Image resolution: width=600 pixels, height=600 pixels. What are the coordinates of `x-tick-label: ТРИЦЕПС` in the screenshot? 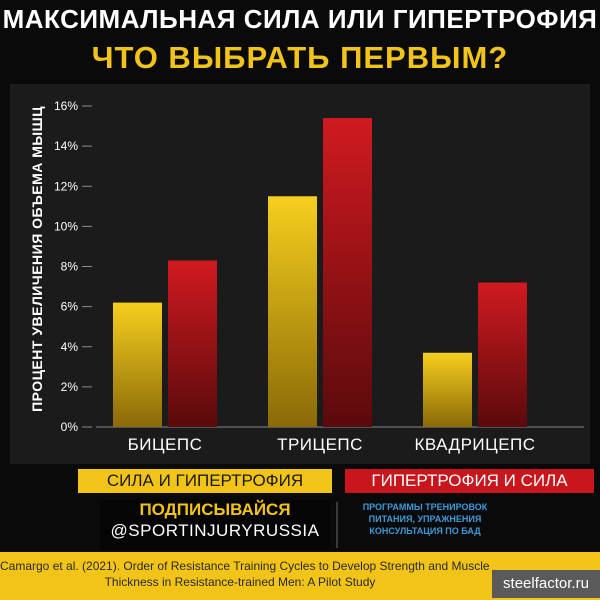 It's located at (320, 444).